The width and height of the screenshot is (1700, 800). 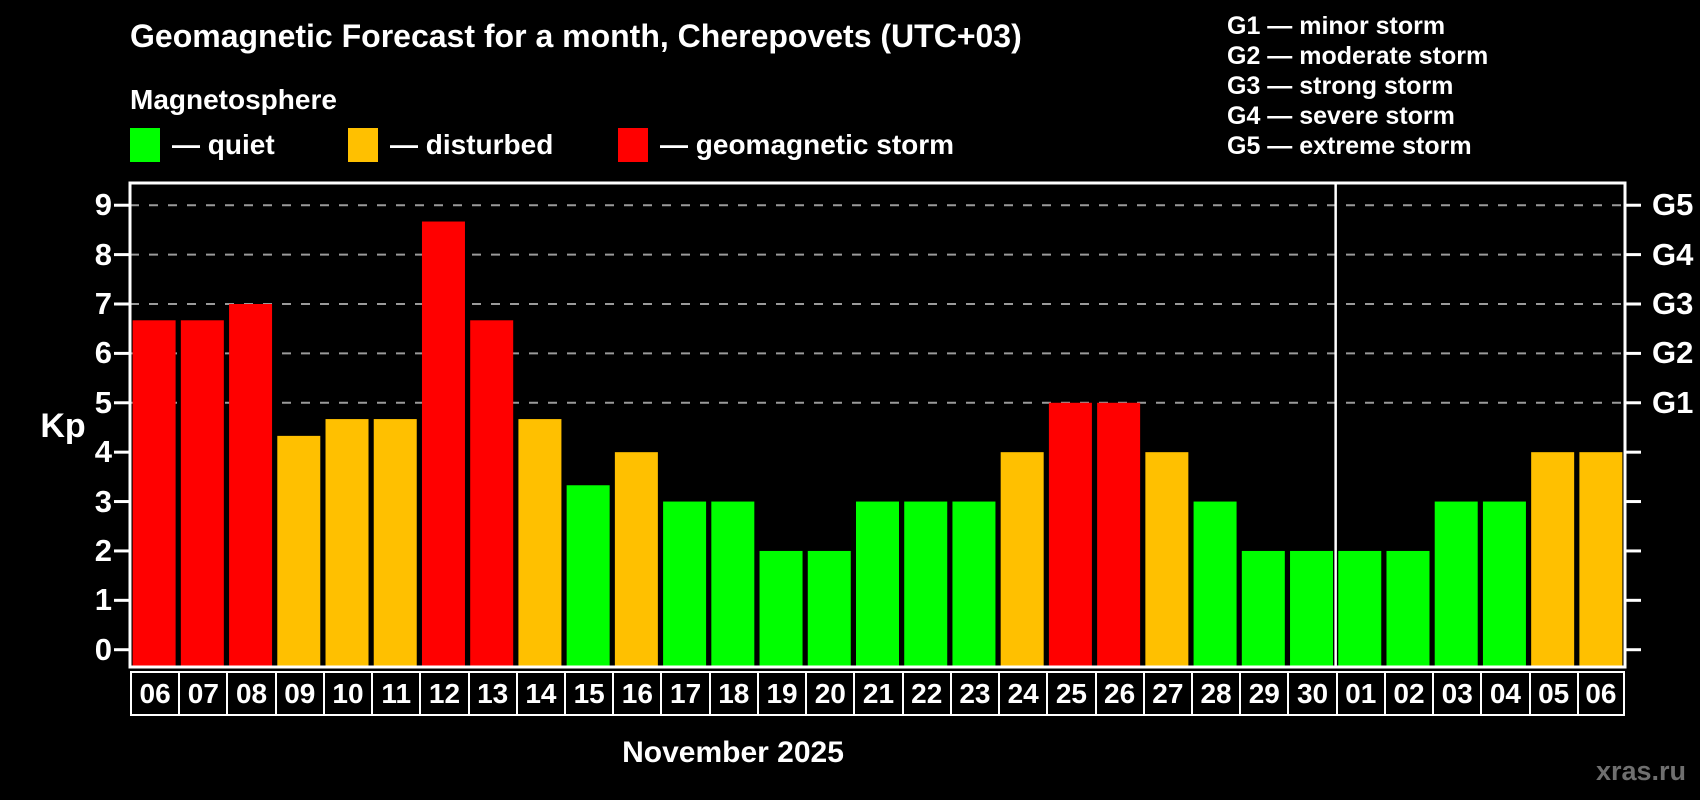 What do you see at coordinates (472, 144) in the screenshot?
I see `legend-label-disturbed: — disturbed` at bounding box center [472, 144].